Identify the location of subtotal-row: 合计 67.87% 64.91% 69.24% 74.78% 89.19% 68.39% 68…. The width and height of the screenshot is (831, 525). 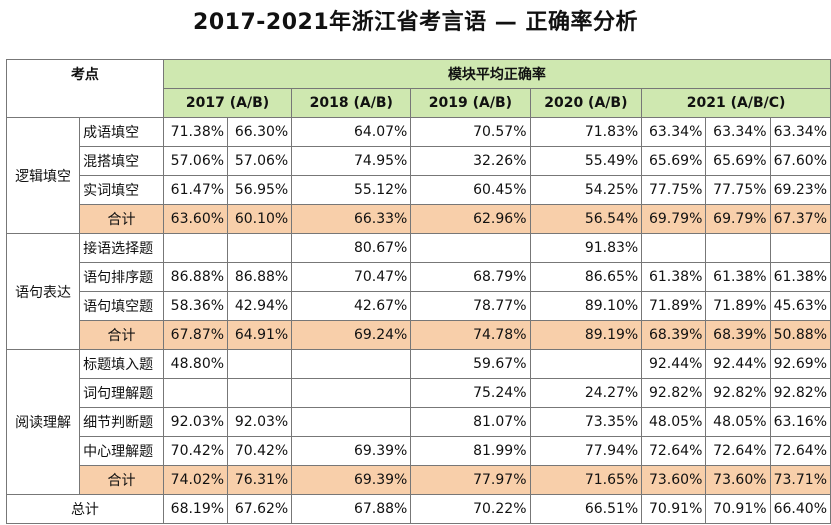
(419, 335).